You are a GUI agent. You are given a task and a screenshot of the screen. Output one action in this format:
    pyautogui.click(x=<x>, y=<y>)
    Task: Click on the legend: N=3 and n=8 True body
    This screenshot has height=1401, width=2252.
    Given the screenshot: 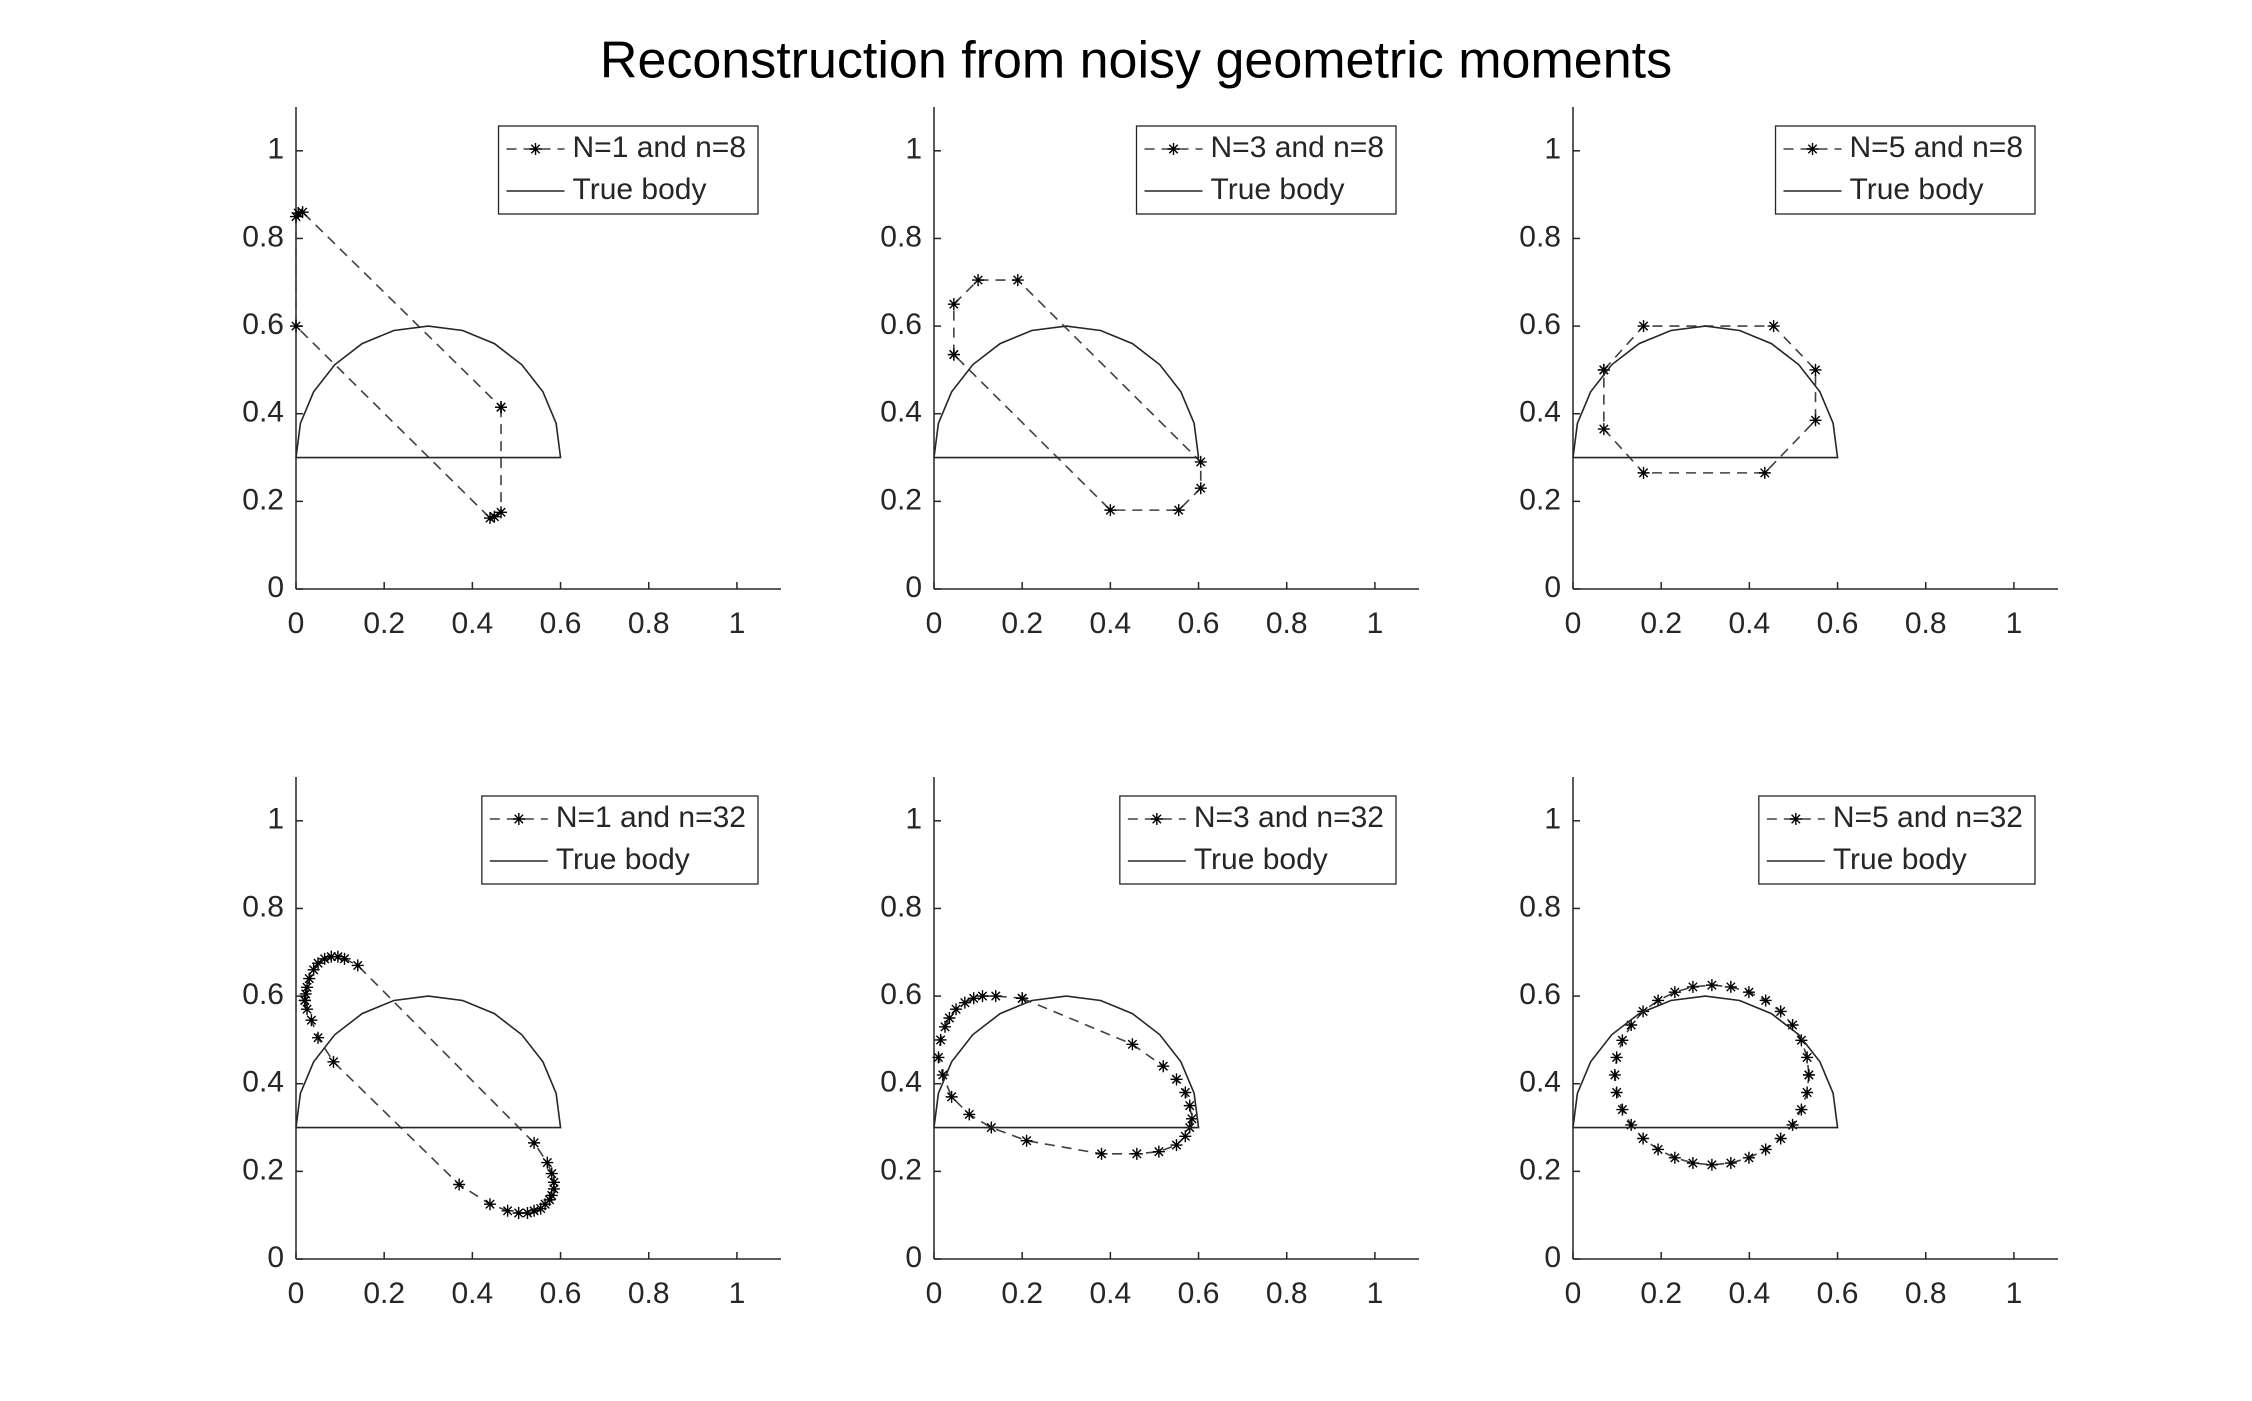 What is the action you would take?
    pyautogui.click(x=1266, y=170)
    